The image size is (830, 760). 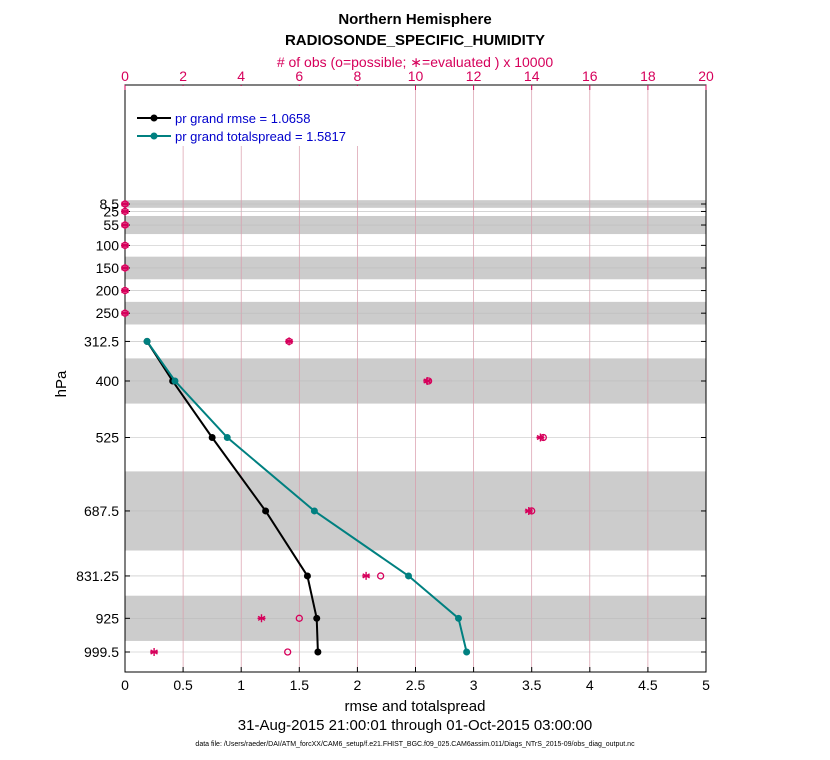 I want to click on x-tick-label: 1.5, so click(x=300, y=685).